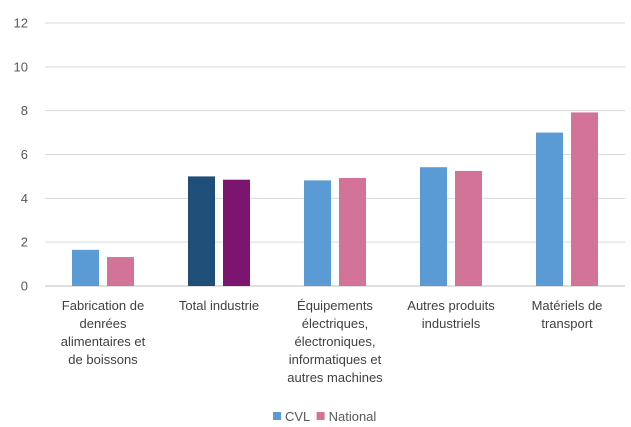 The width and height of the screenshot is (631, 427). I want to click on y-tick-label: 12, so click(21, 23).